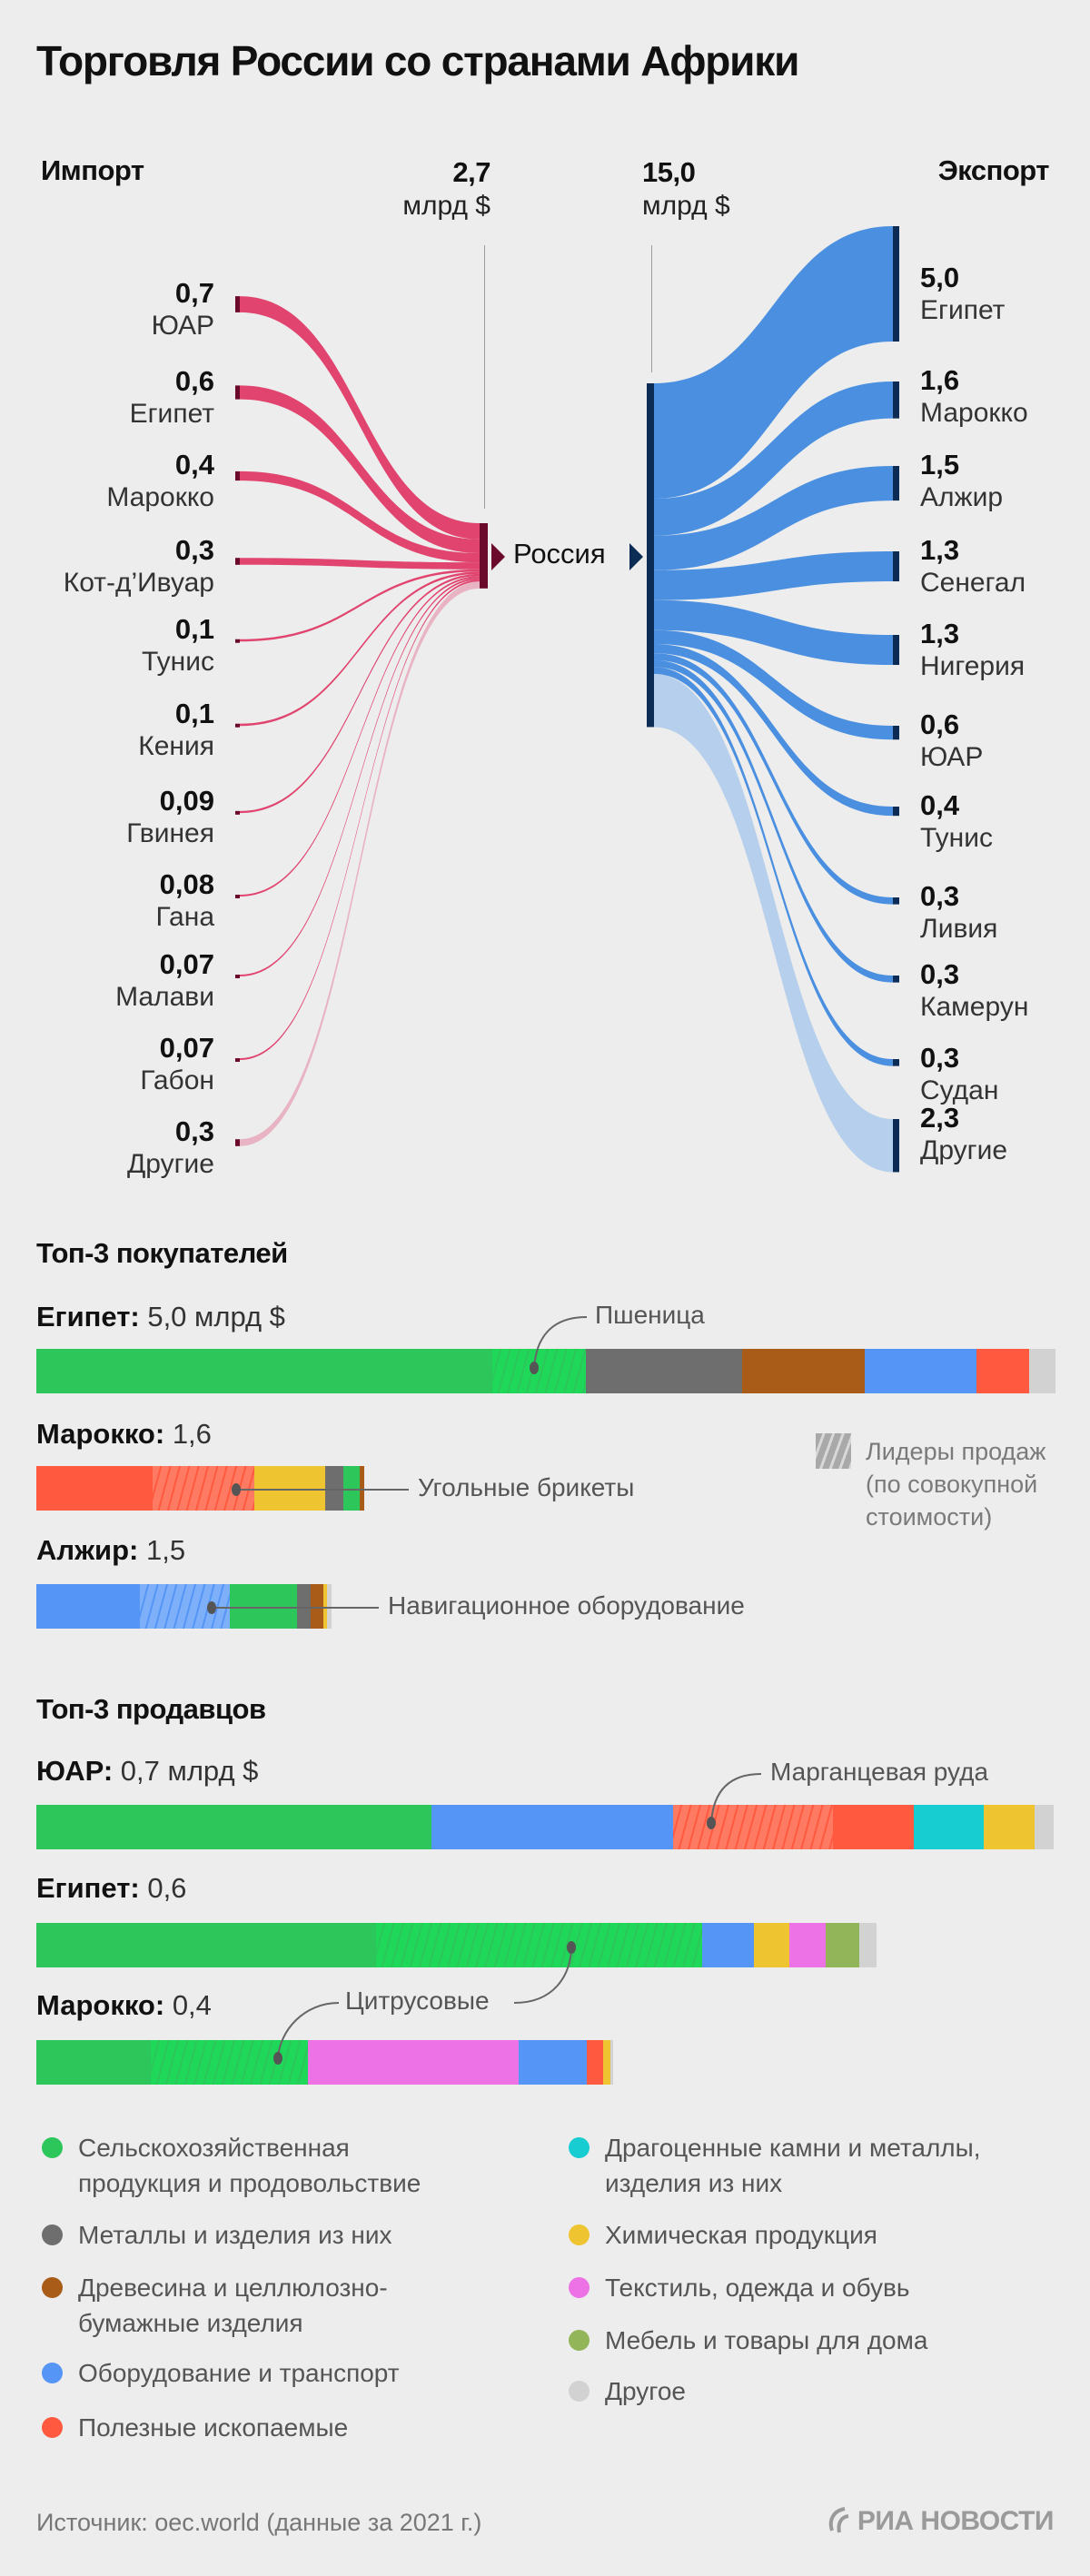  I want to click on legend-label-wood: Древесина и целлюлозно- бумажные изделия, so click(233, 2305).